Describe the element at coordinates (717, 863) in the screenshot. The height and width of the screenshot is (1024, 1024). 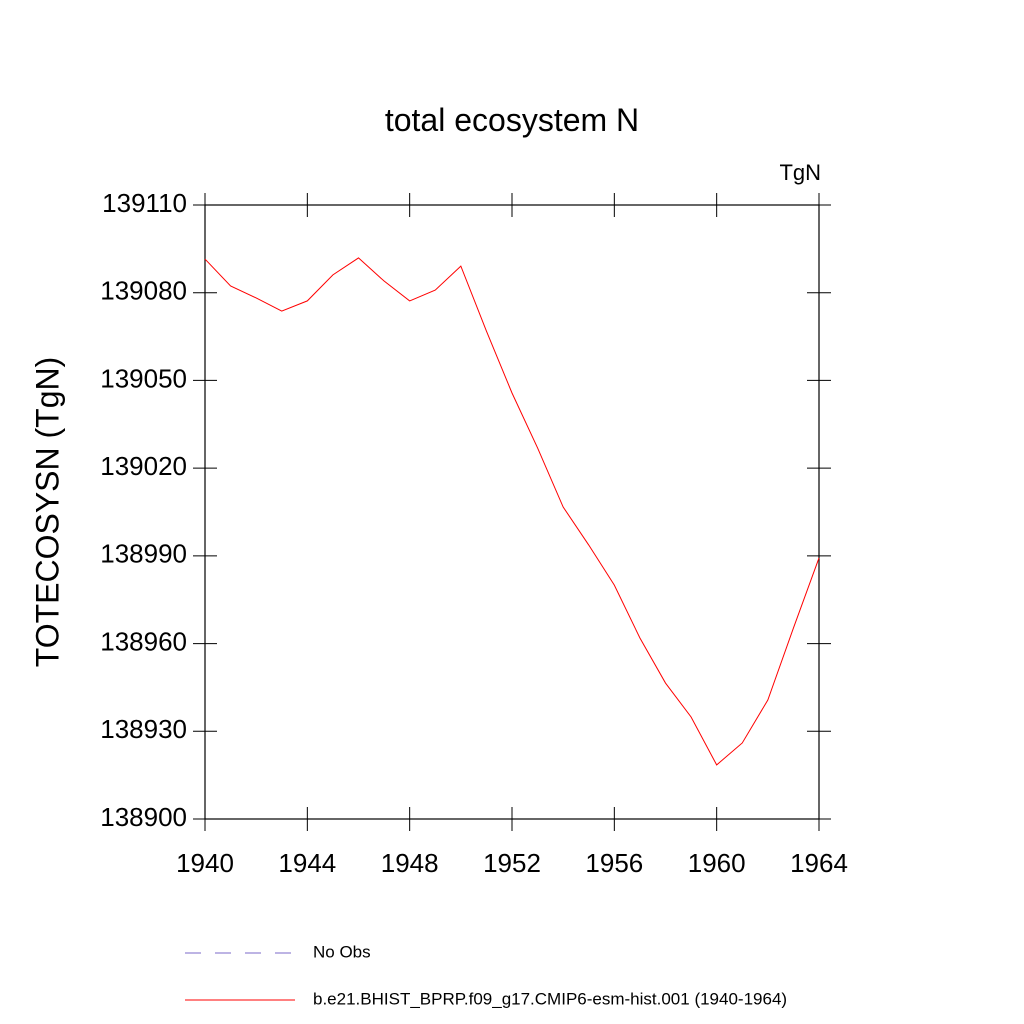
I see `x-tick-label: 1960` at that location.